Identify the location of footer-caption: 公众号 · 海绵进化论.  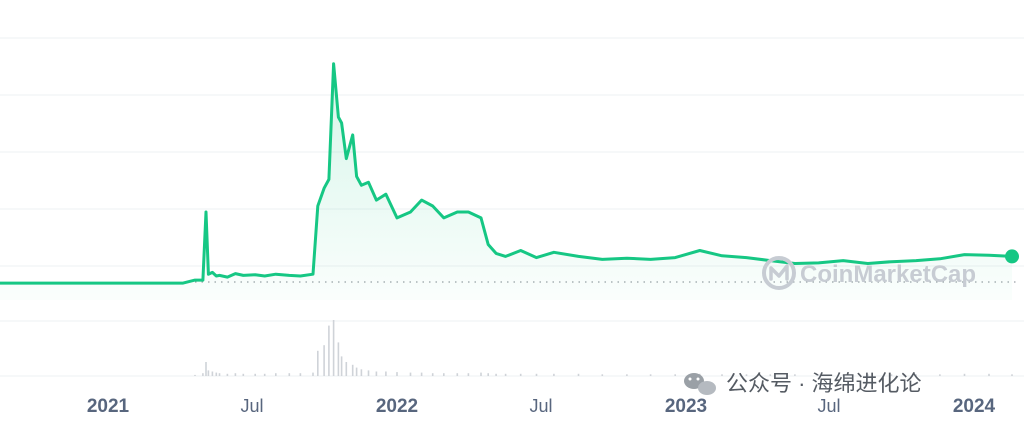
(803, 383).